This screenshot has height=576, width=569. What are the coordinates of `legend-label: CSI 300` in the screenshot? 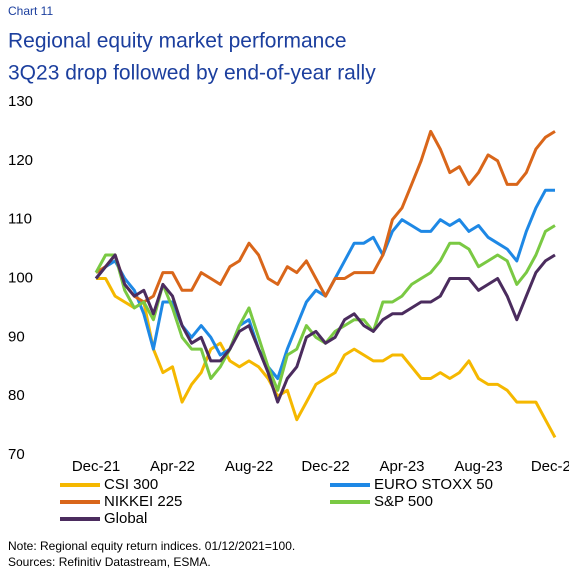 It's located at (131, 484).